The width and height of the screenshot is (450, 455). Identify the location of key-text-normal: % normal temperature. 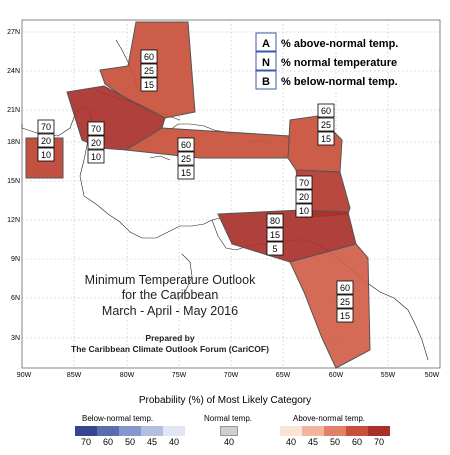
(339, 63).